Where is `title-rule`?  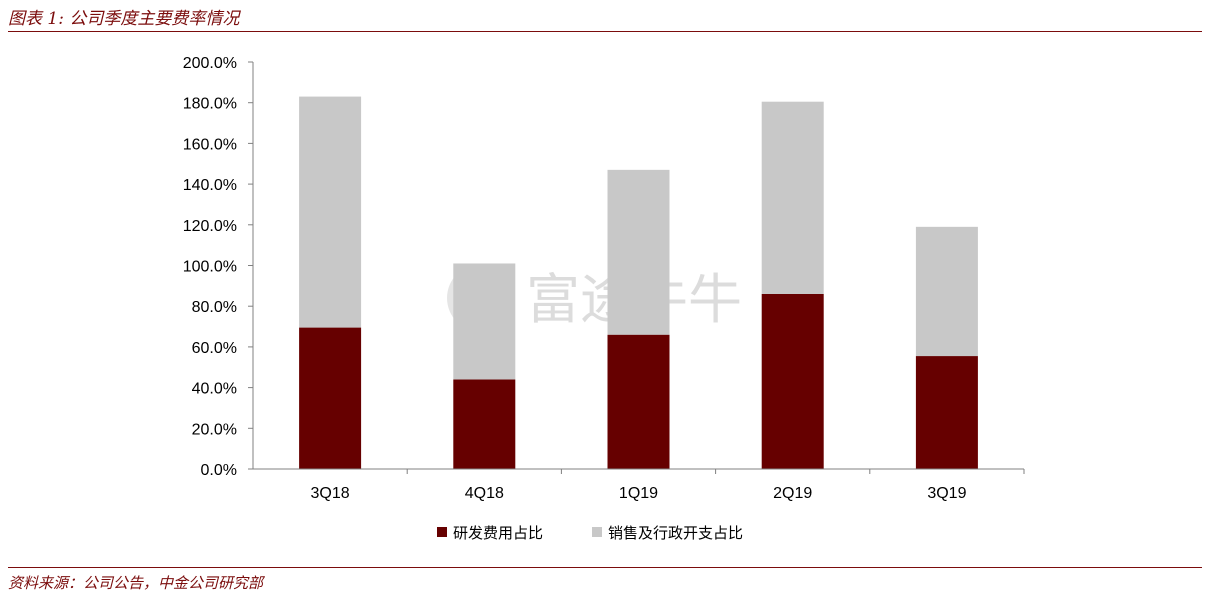
title-rule is located at coordinates (605, 31).